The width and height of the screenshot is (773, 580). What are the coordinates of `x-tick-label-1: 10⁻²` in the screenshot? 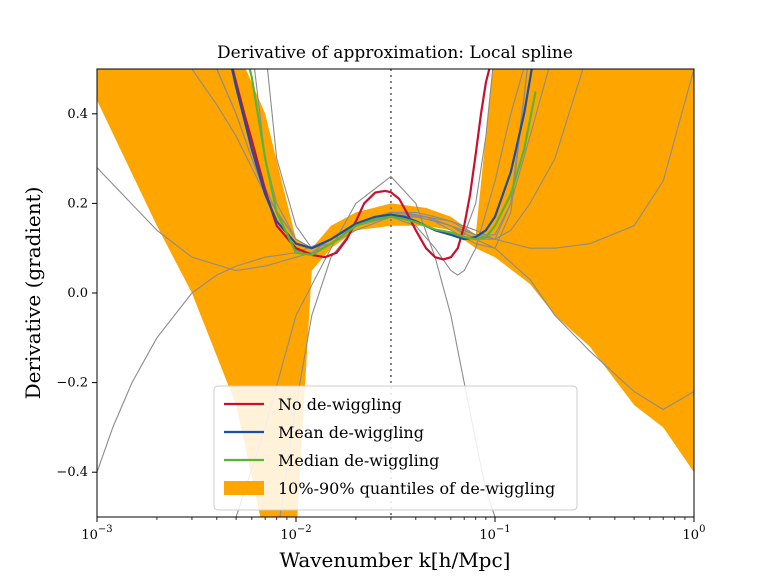 It's located at (295, 533).